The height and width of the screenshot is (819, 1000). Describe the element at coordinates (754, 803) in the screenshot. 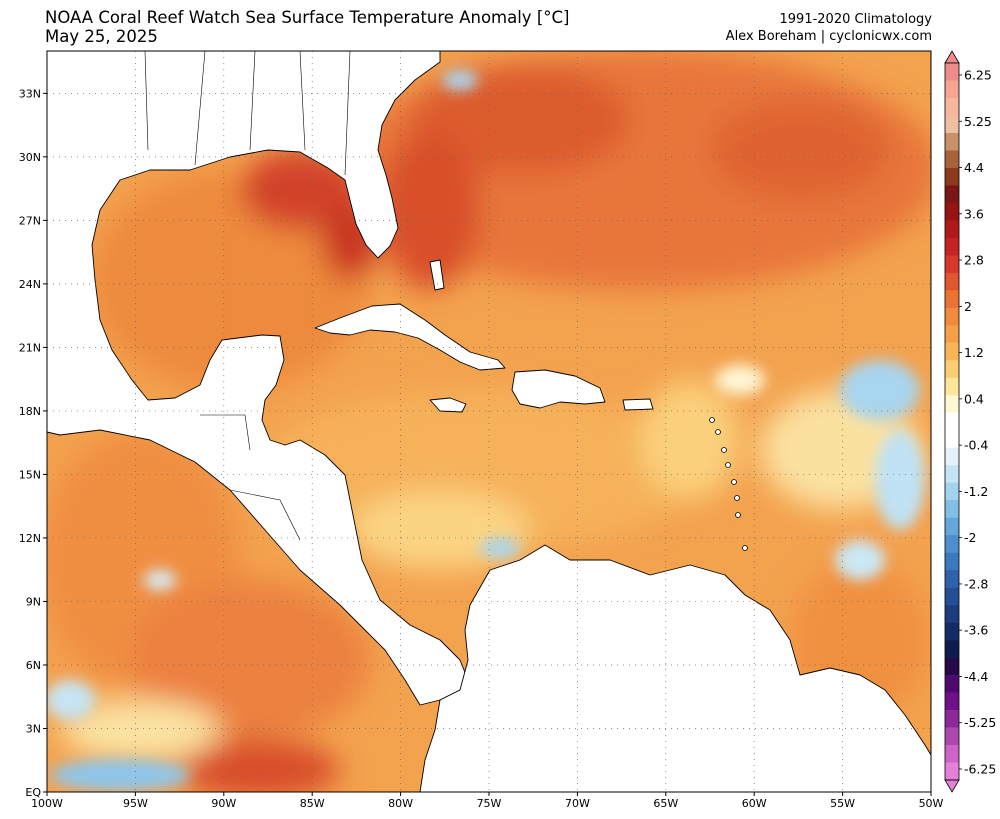

I see `lon-tick-label: 60W` at that location.